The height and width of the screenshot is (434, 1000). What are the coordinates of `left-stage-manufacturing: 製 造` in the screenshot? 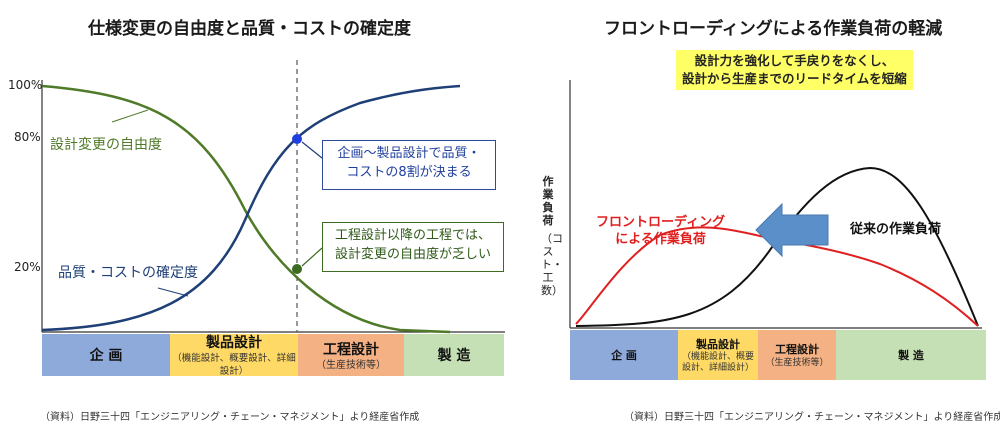 It's located at (454, 355).